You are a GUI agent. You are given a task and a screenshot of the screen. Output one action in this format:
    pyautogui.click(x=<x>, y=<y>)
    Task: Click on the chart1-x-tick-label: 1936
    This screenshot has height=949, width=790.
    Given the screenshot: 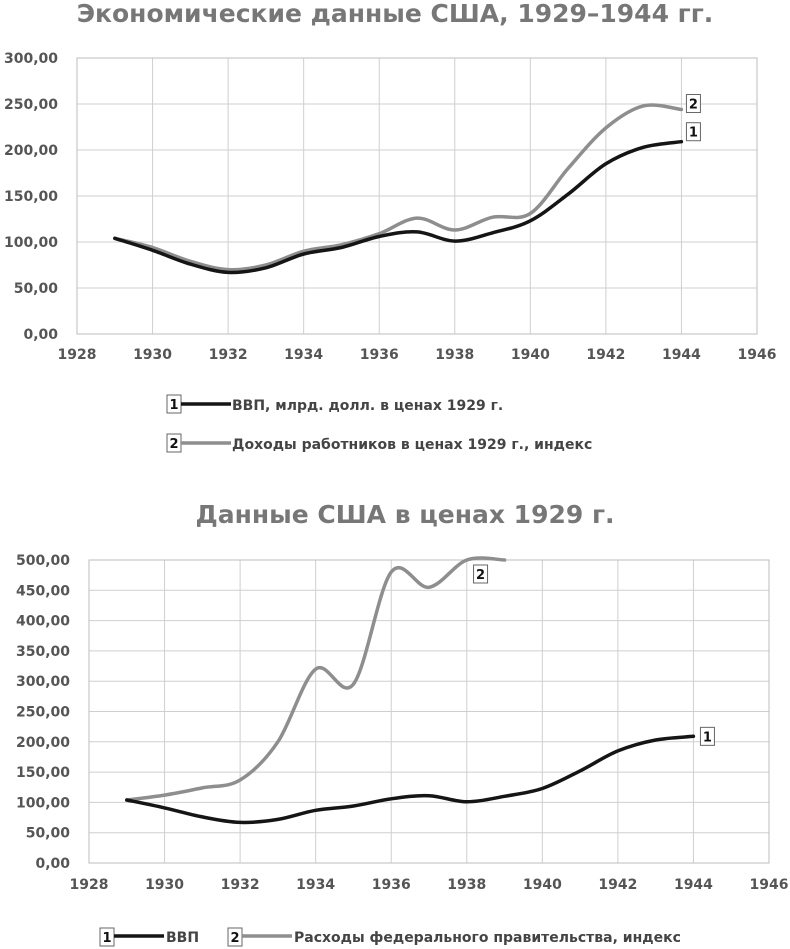 What is the action you would take?
    pyautogui.click(x=379, y=355)
    